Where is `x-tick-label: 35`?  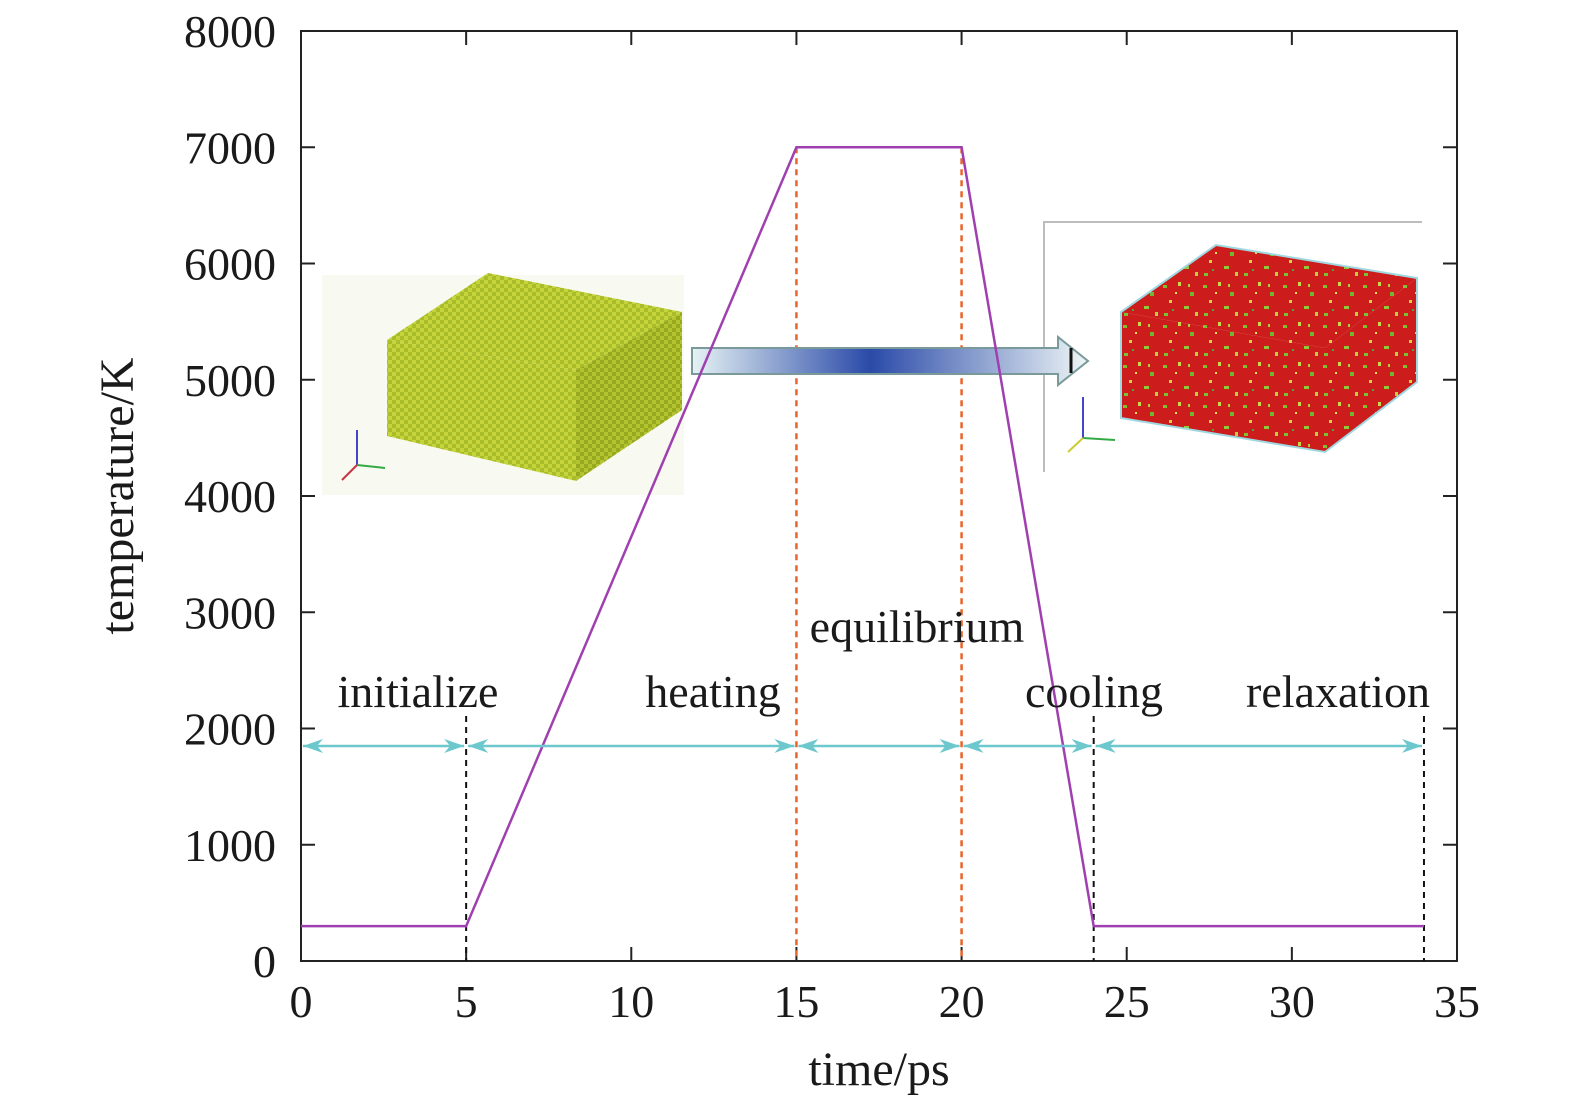 x-tick-label: 35 is located at coordinates (1457, 1001).